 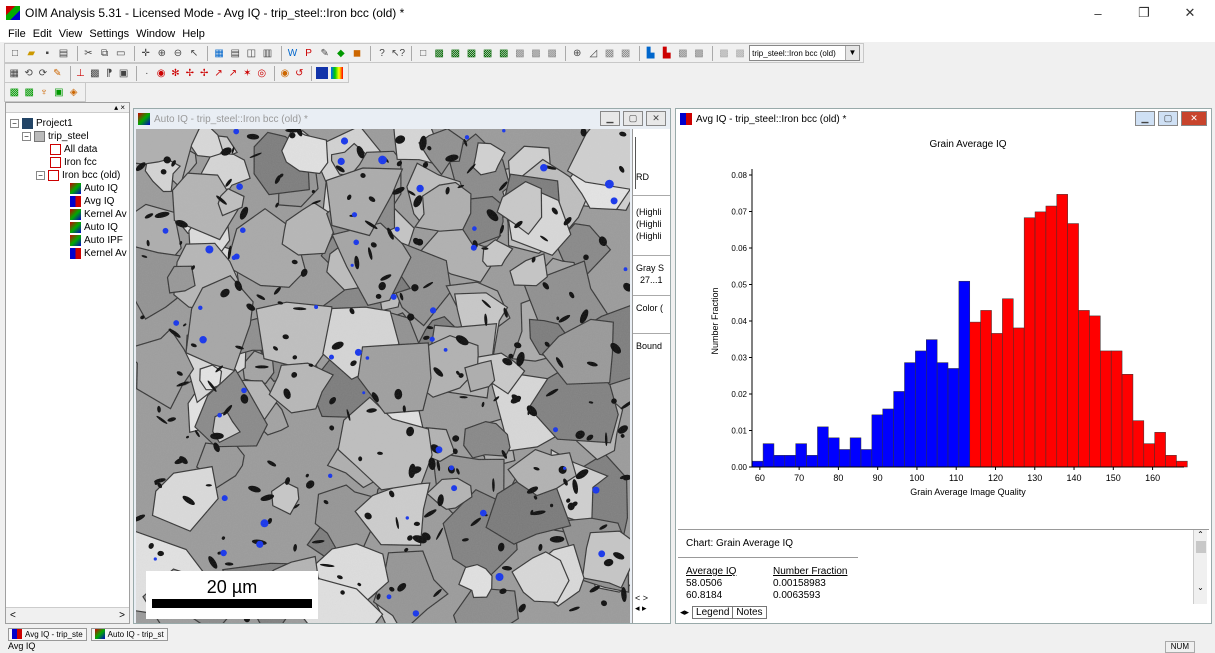 What do you see at coordinates (666, 53) in the screenshot?
I see `histogram-2-icon: ▙` at bounding box center [666, 53].